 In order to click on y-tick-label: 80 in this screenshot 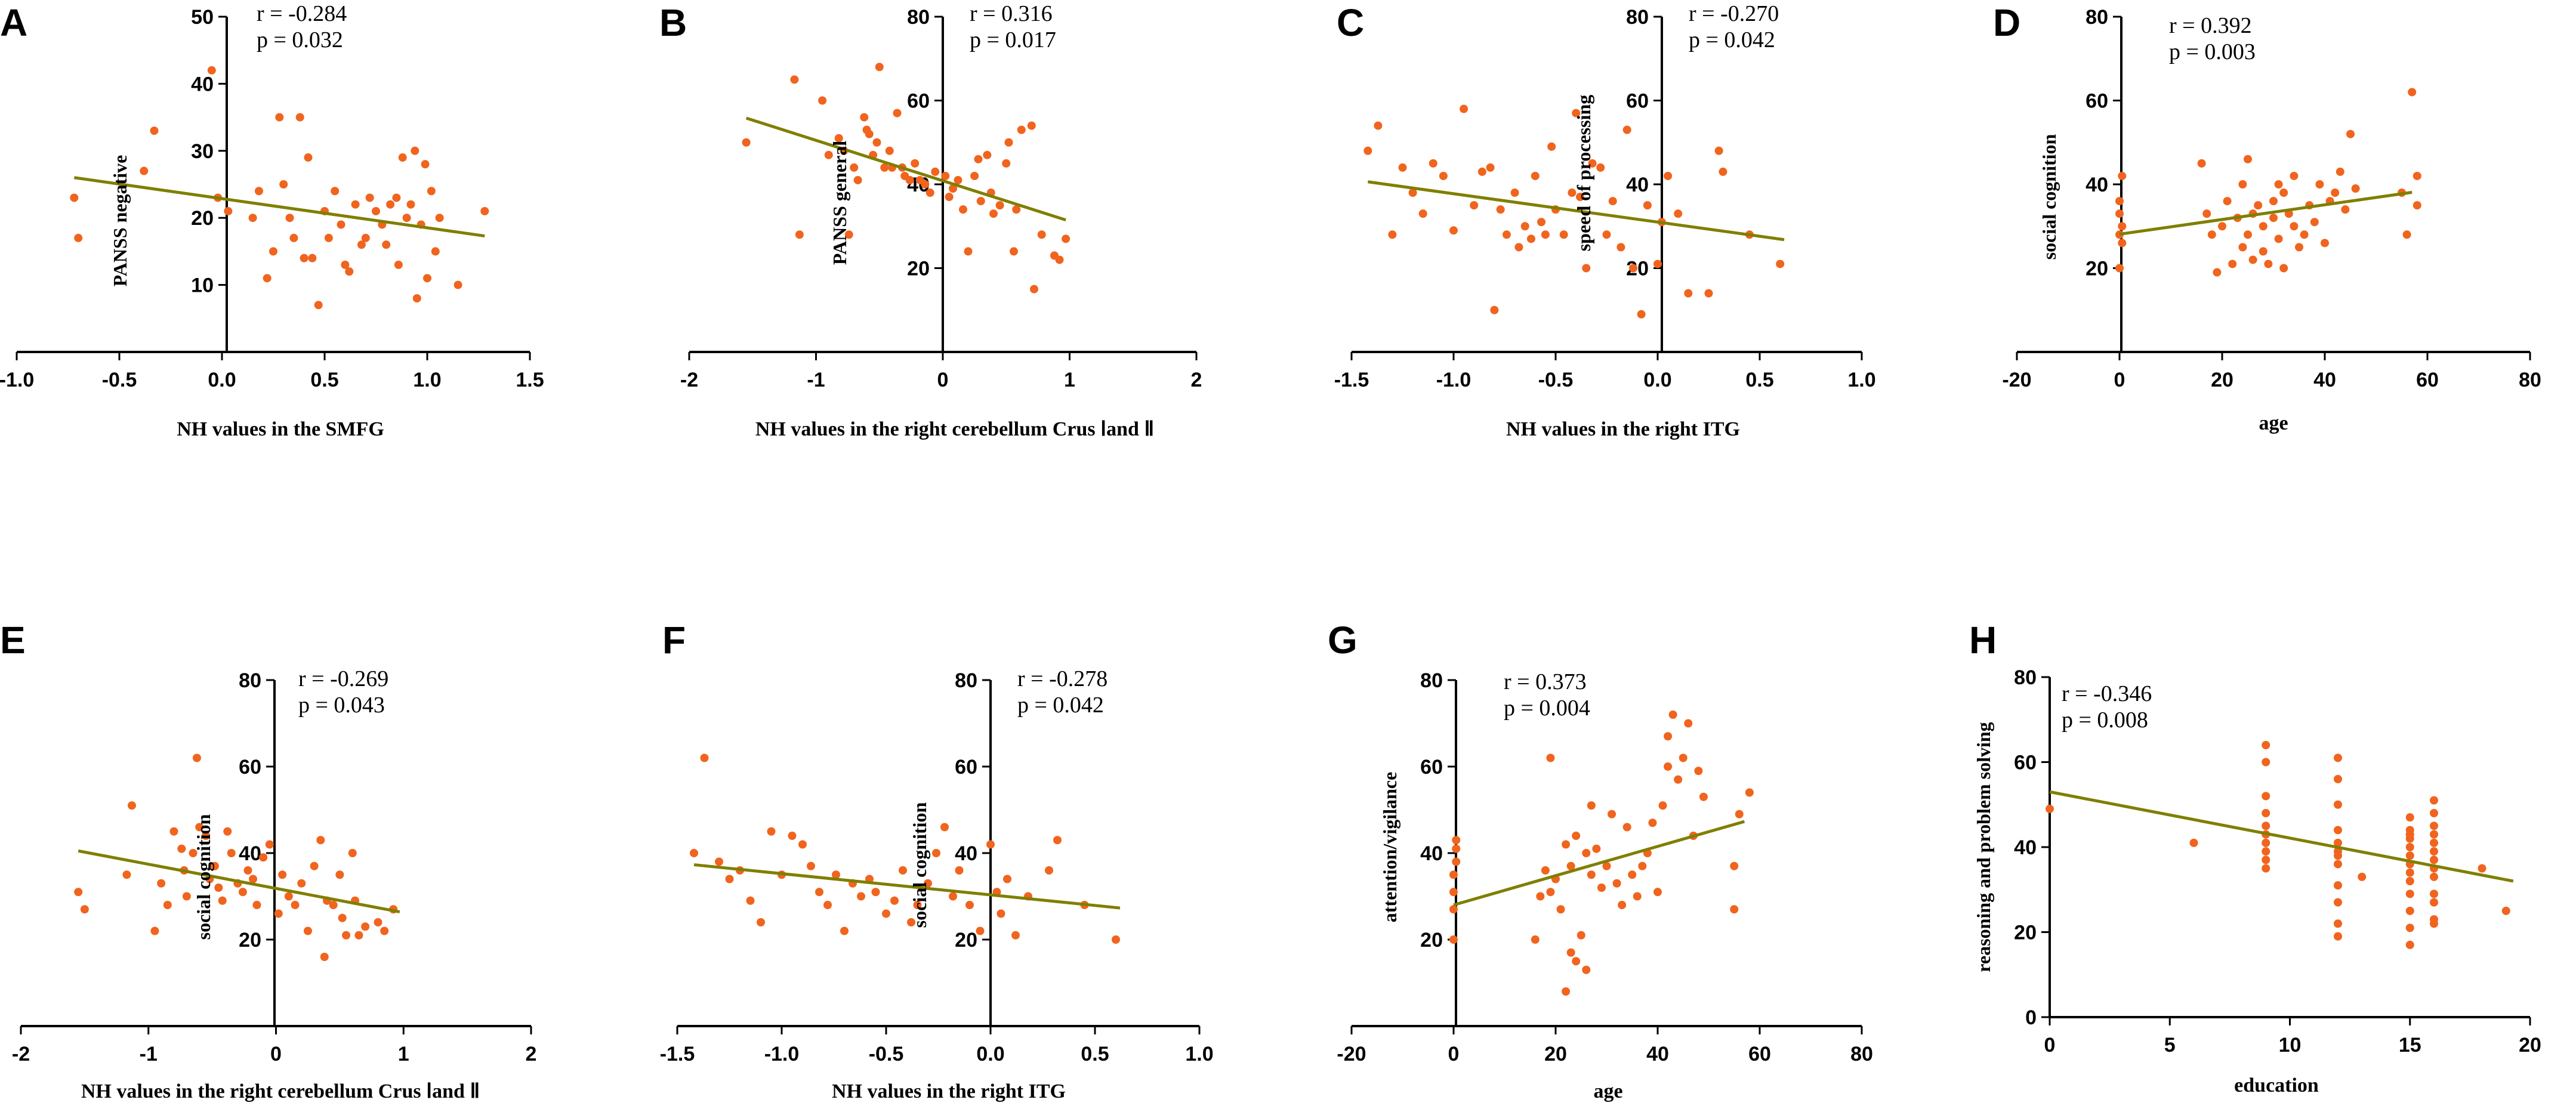, I will do `click(918, 17)`.